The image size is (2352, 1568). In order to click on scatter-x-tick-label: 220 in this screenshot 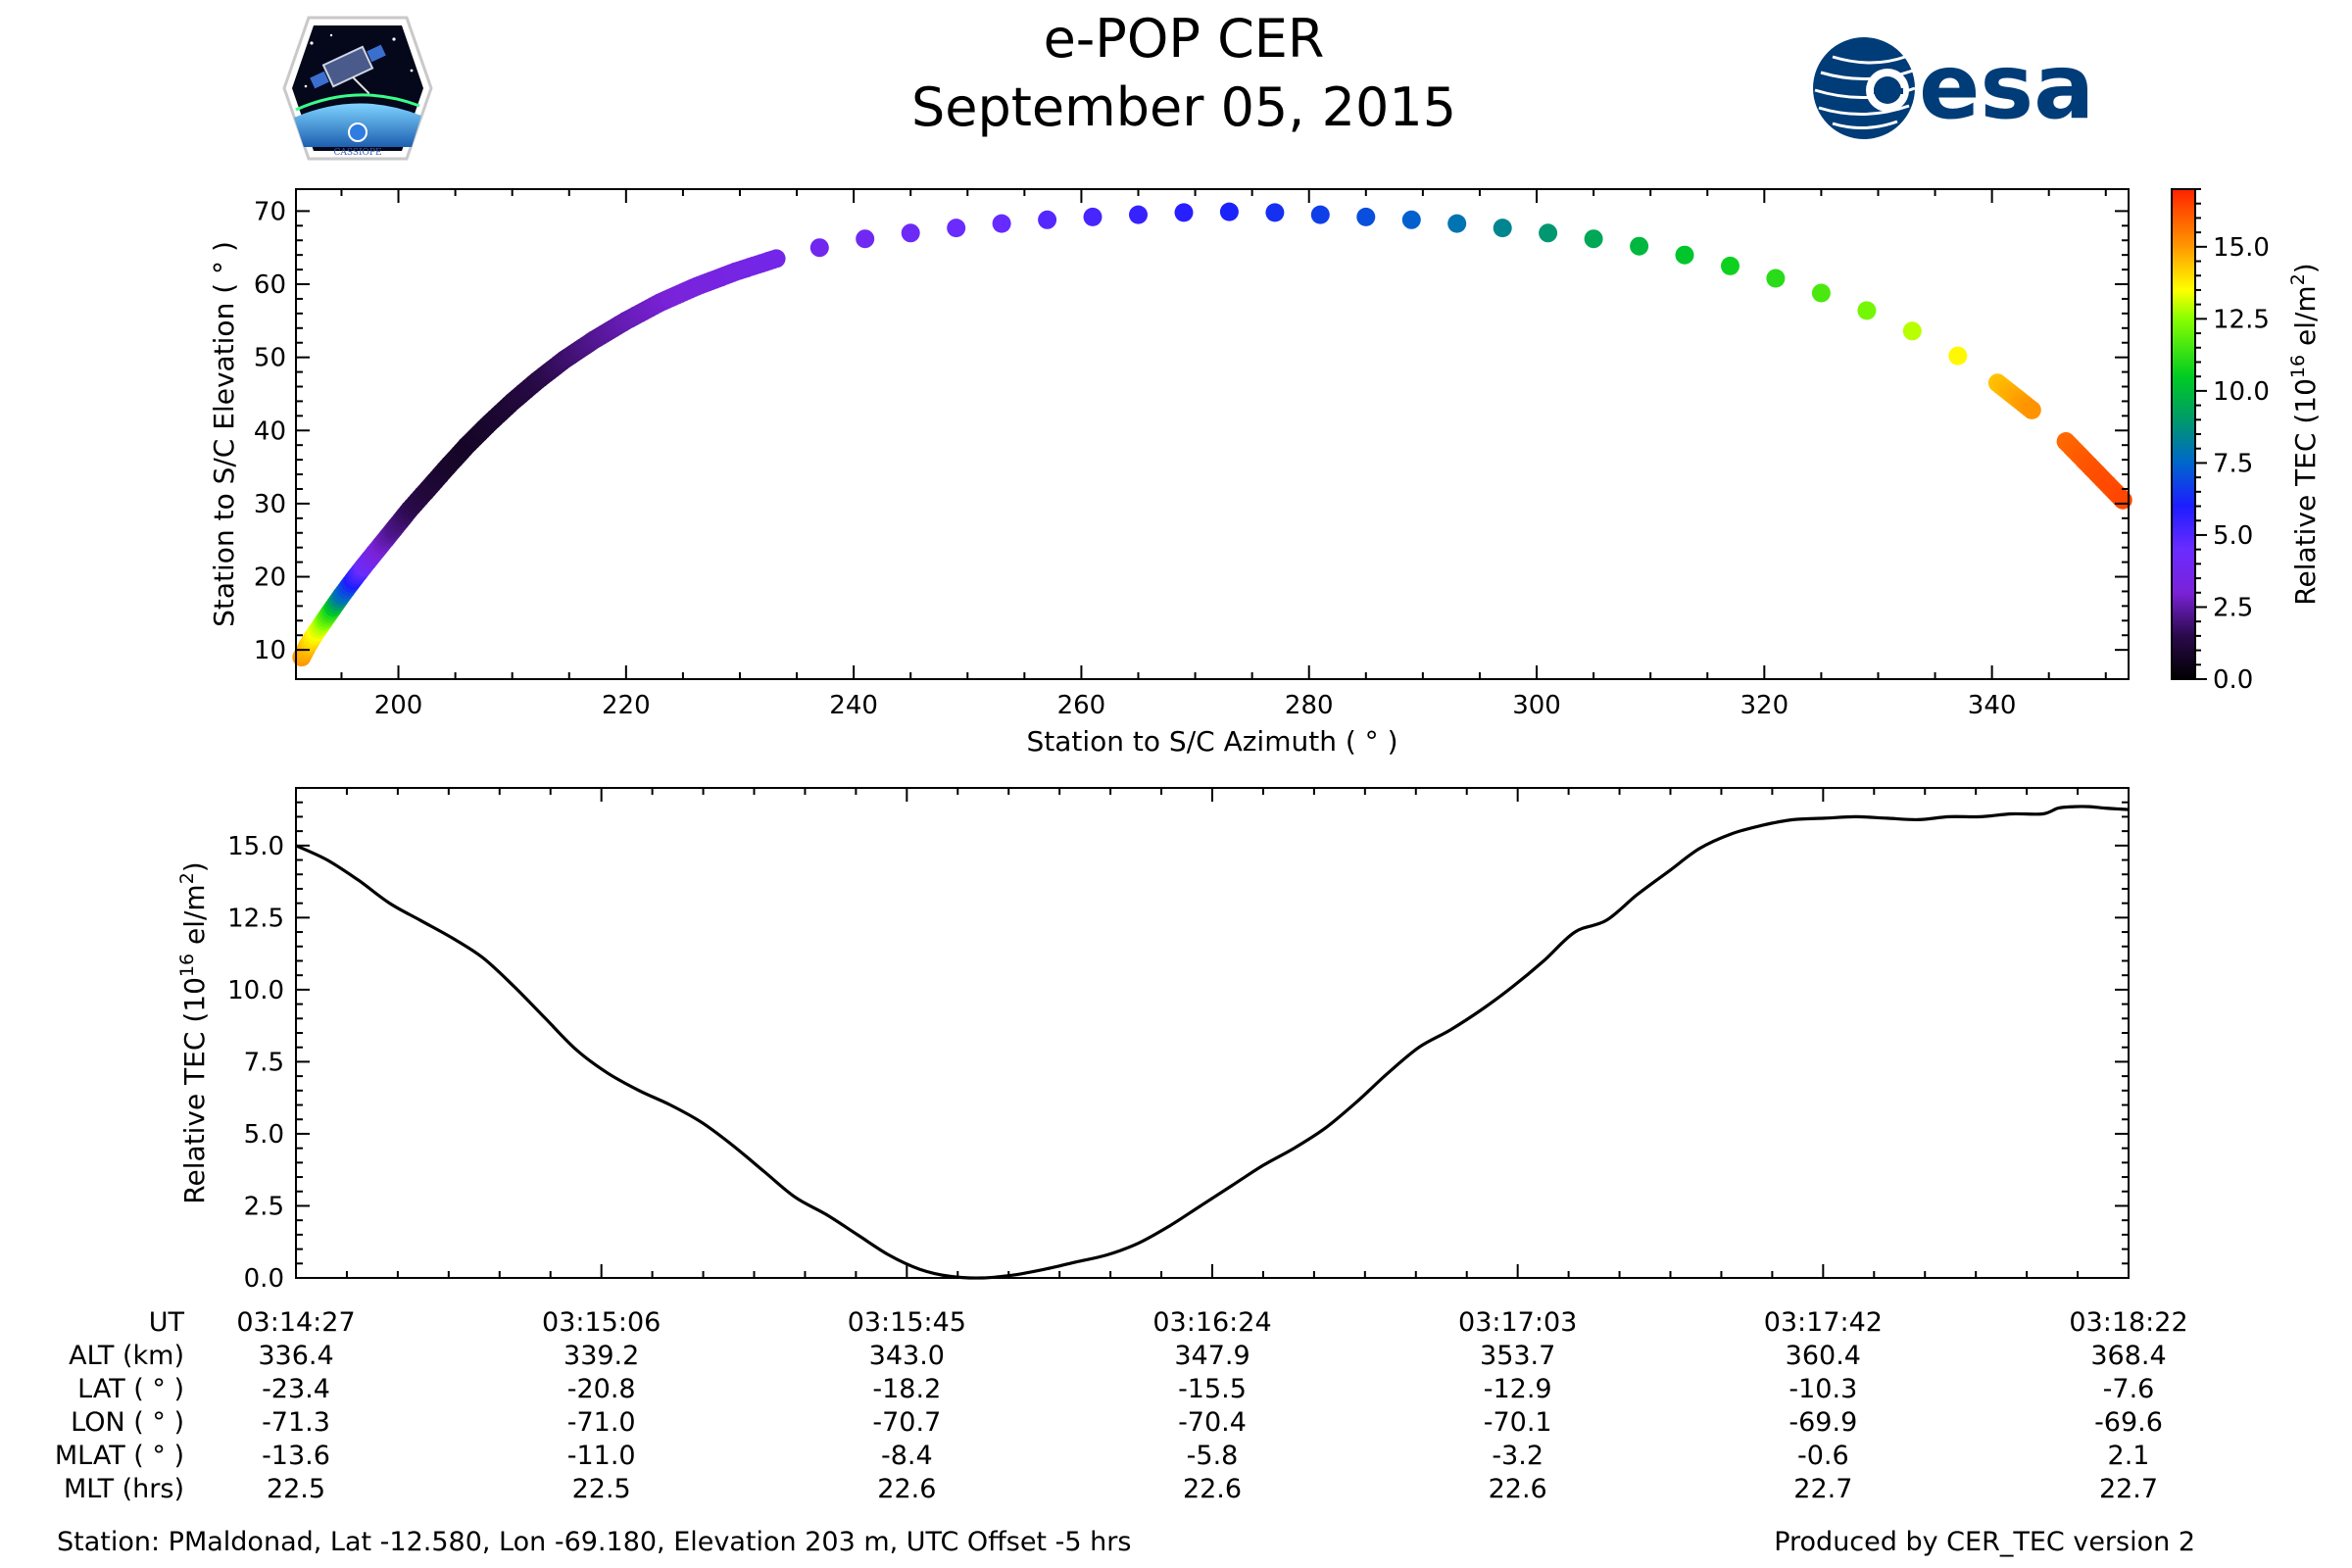, I will do `click(626, 705)`.